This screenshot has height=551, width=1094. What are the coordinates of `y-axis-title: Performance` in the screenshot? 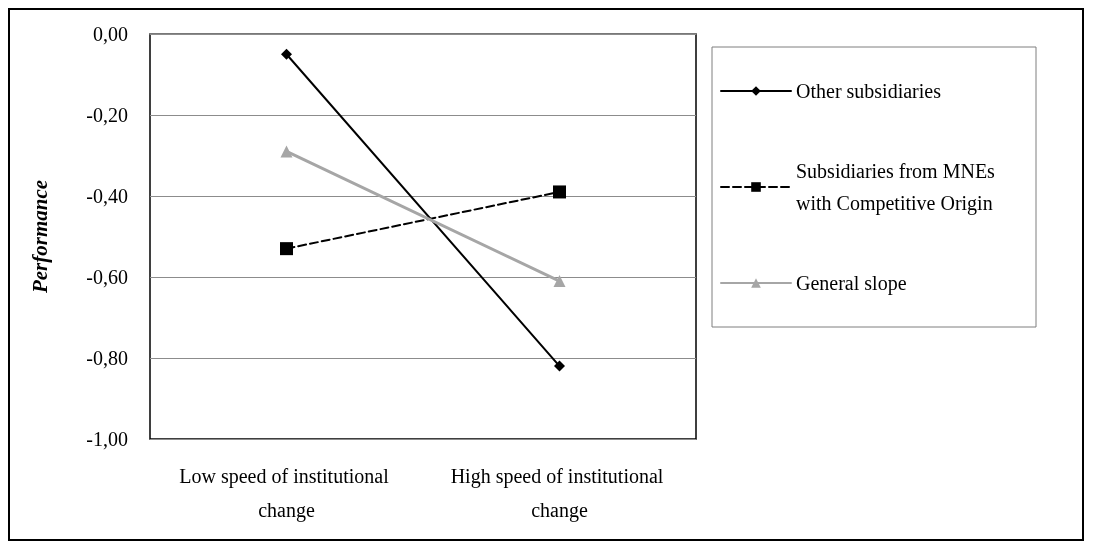 It's located at (39, 237).